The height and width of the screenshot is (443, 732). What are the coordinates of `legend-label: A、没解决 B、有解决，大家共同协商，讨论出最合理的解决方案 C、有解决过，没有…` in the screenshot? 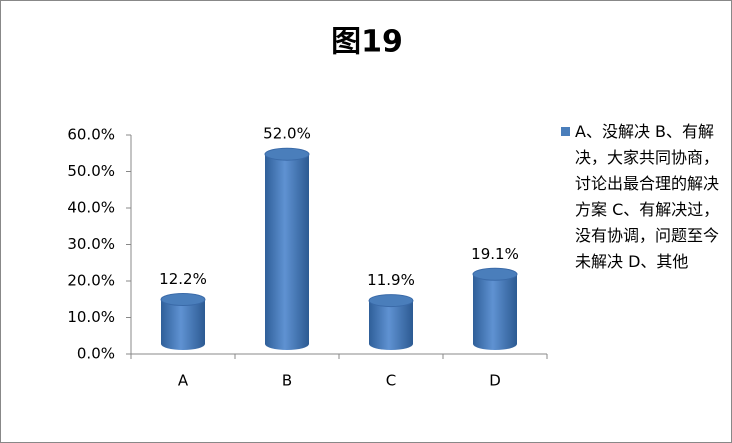 It's located at (647, 196).